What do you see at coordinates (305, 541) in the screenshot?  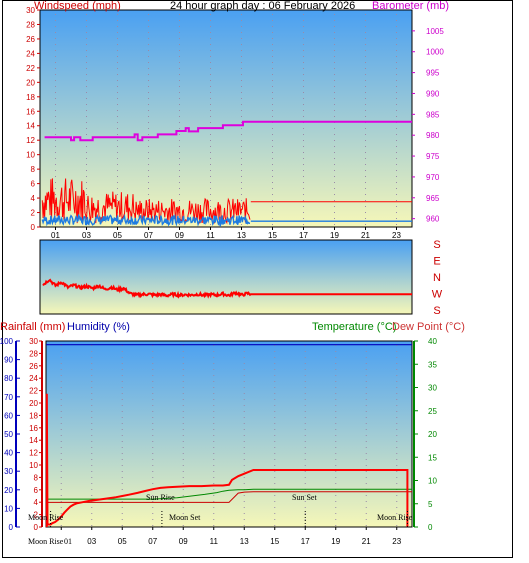 I see `hour-tick-label: 17` at bounding box center [305, 541].